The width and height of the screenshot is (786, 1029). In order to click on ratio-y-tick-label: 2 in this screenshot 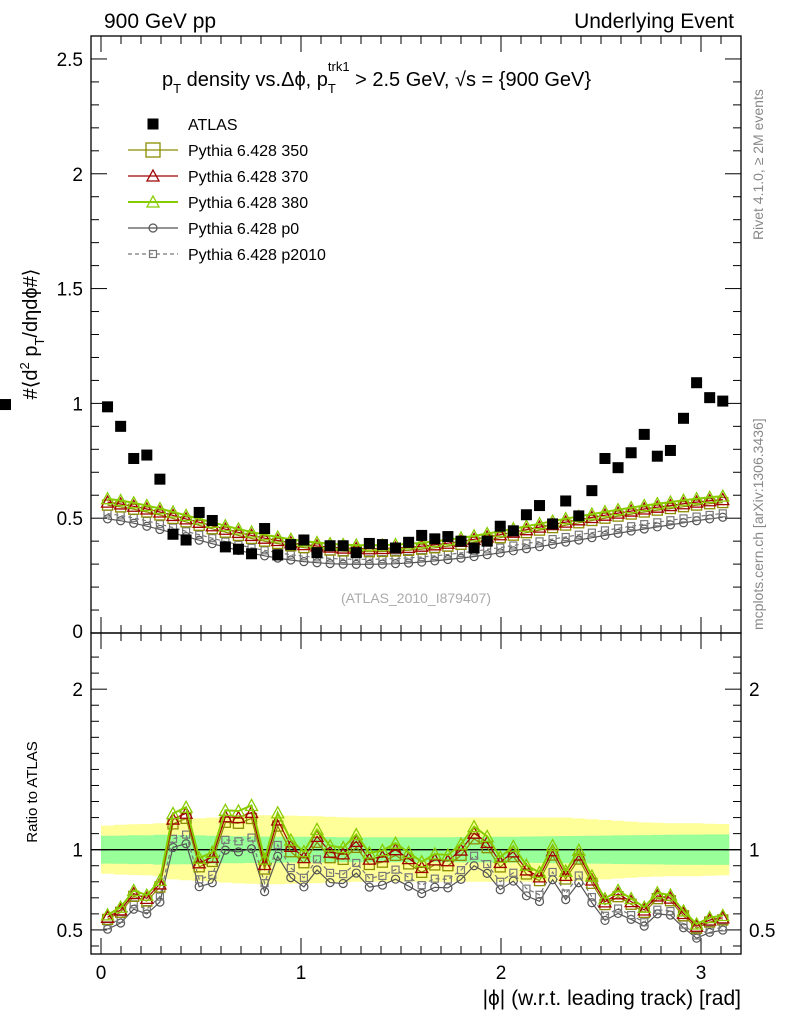, I will do `click(77, 690)`.